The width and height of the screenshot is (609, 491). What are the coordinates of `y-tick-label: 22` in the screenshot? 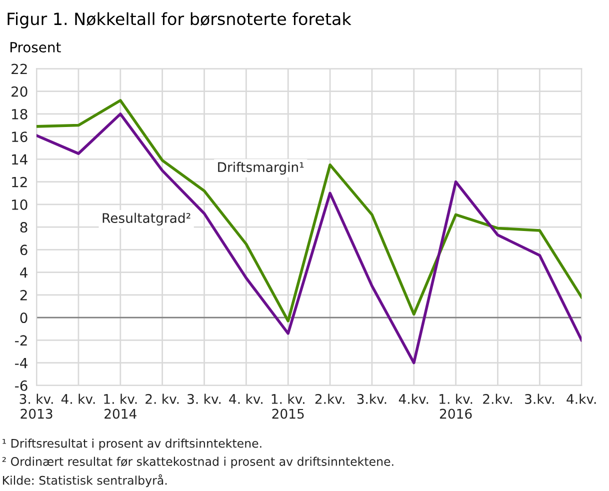 It's located at (19, 69).